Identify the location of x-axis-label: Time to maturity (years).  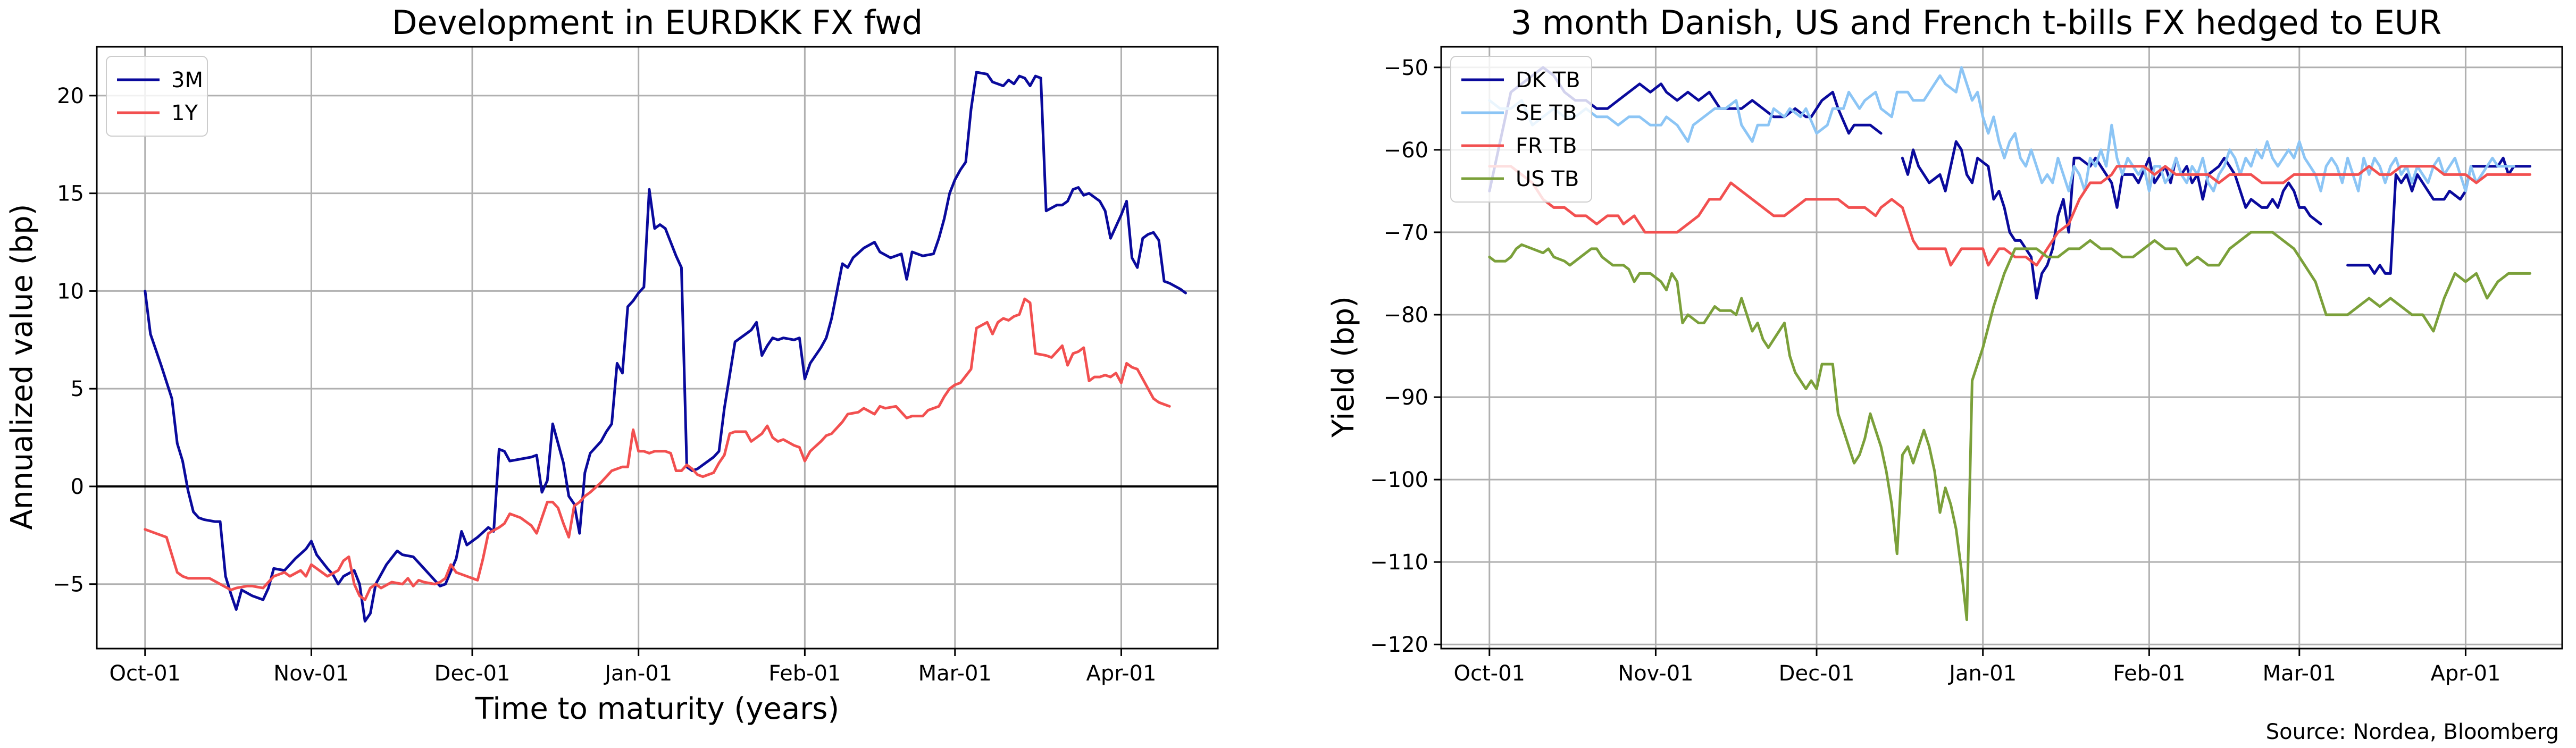
(657, 709).